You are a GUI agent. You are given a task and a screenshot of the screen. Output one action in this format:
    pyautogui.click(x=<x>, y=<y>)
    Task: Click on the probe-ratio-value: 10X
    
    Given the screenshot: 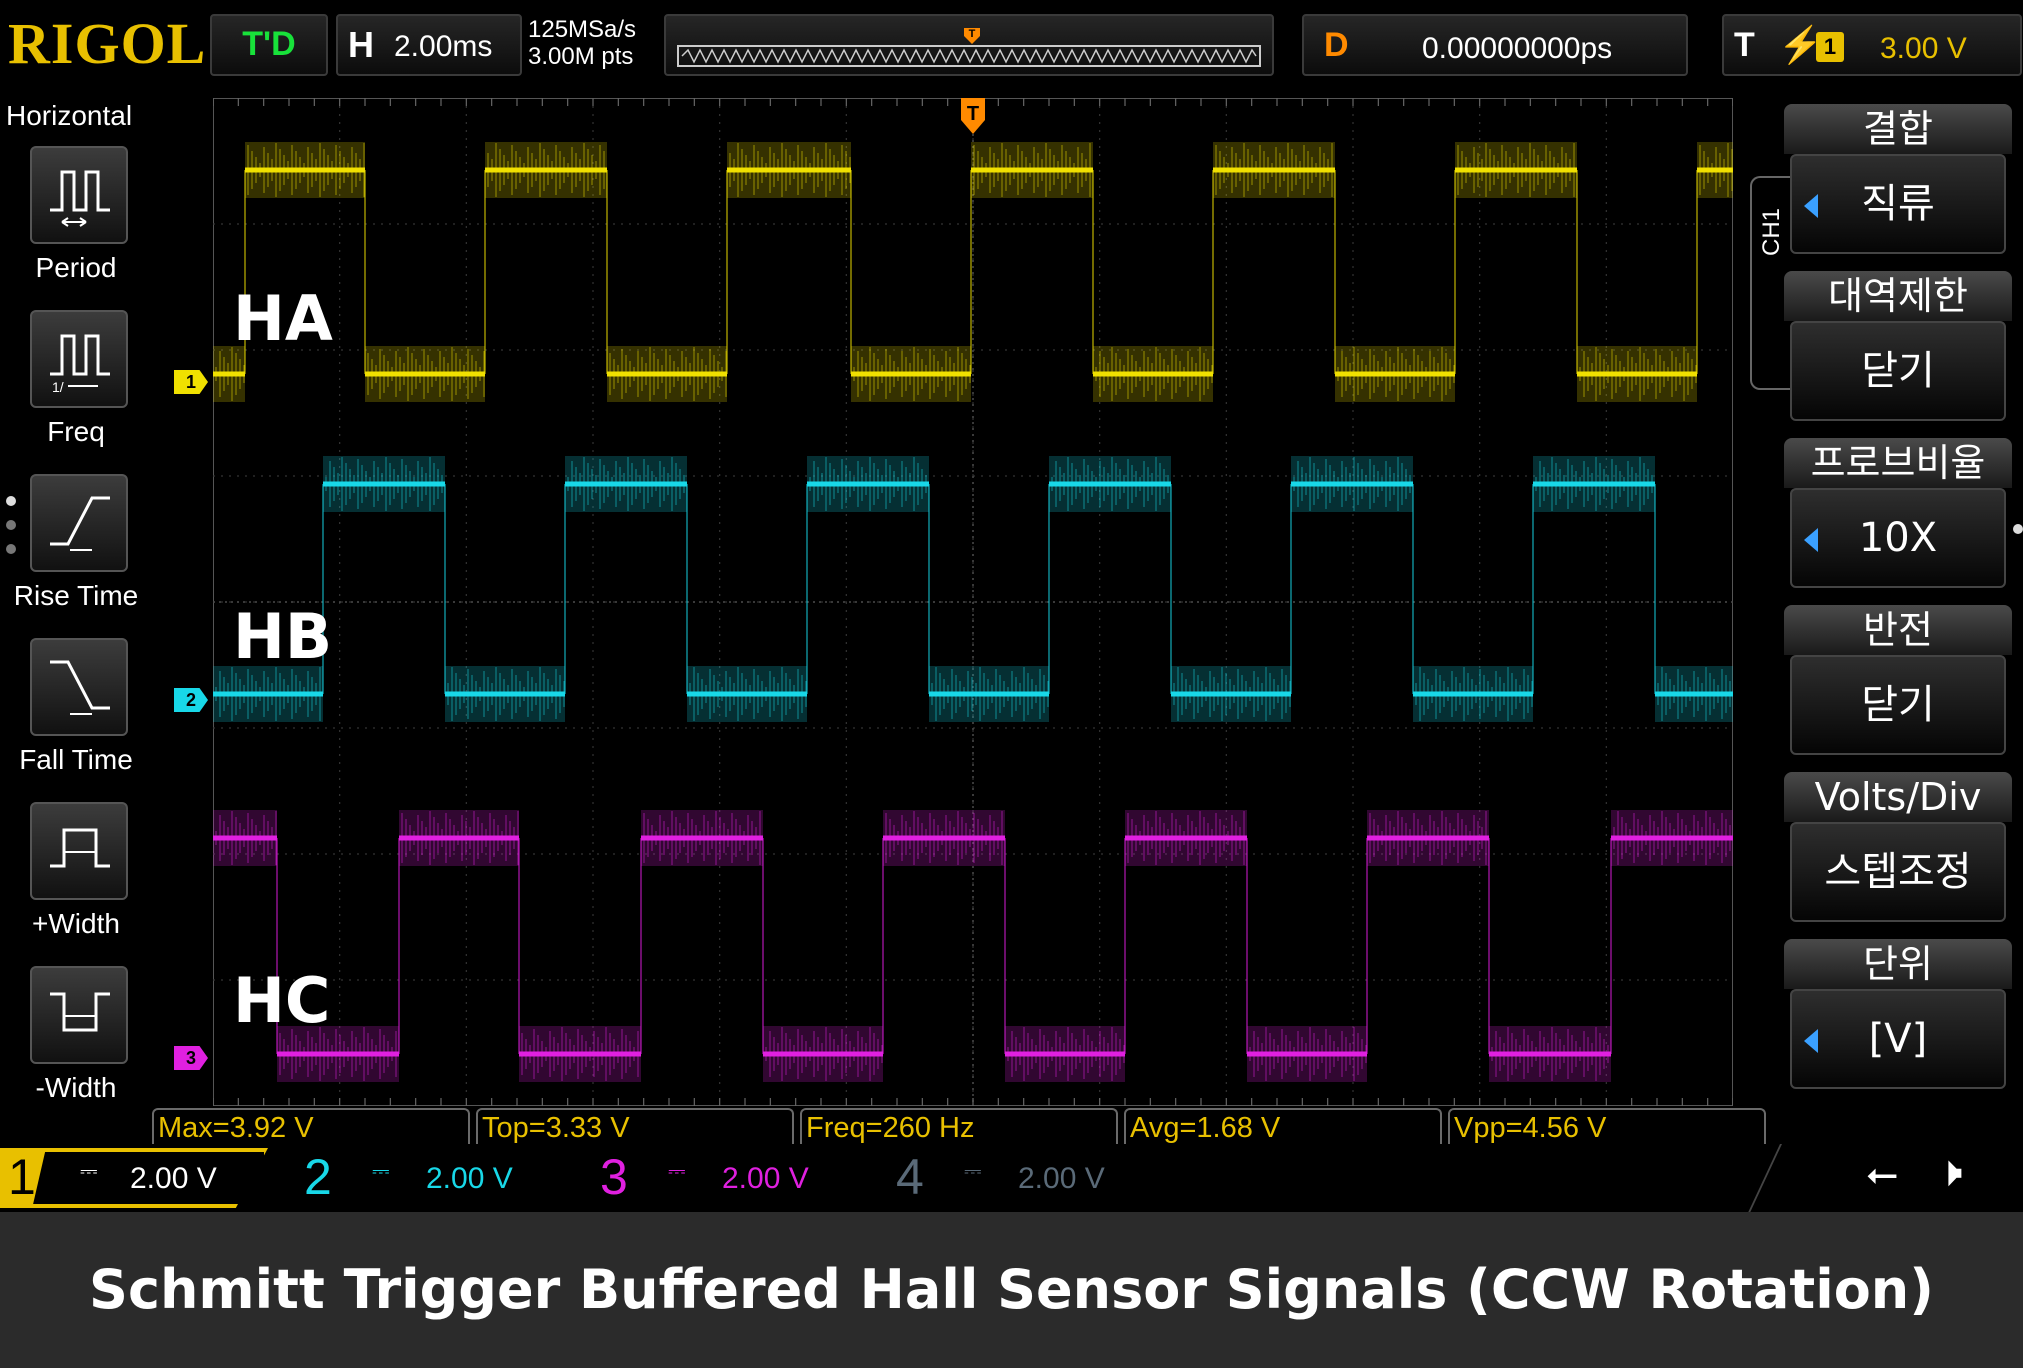 What is the action you would take?
    pyautogui.click(x=1898, y=538)
    